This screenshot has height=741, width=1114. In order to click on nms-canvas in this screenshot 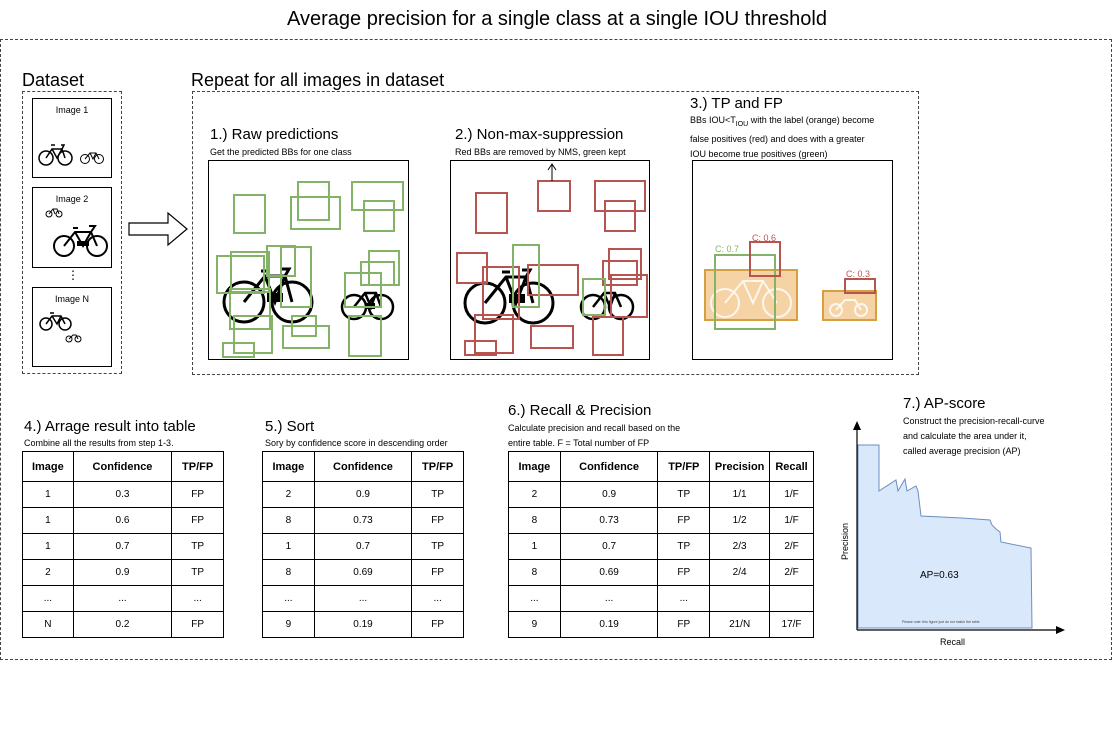, I will do `click(552, 259)`.